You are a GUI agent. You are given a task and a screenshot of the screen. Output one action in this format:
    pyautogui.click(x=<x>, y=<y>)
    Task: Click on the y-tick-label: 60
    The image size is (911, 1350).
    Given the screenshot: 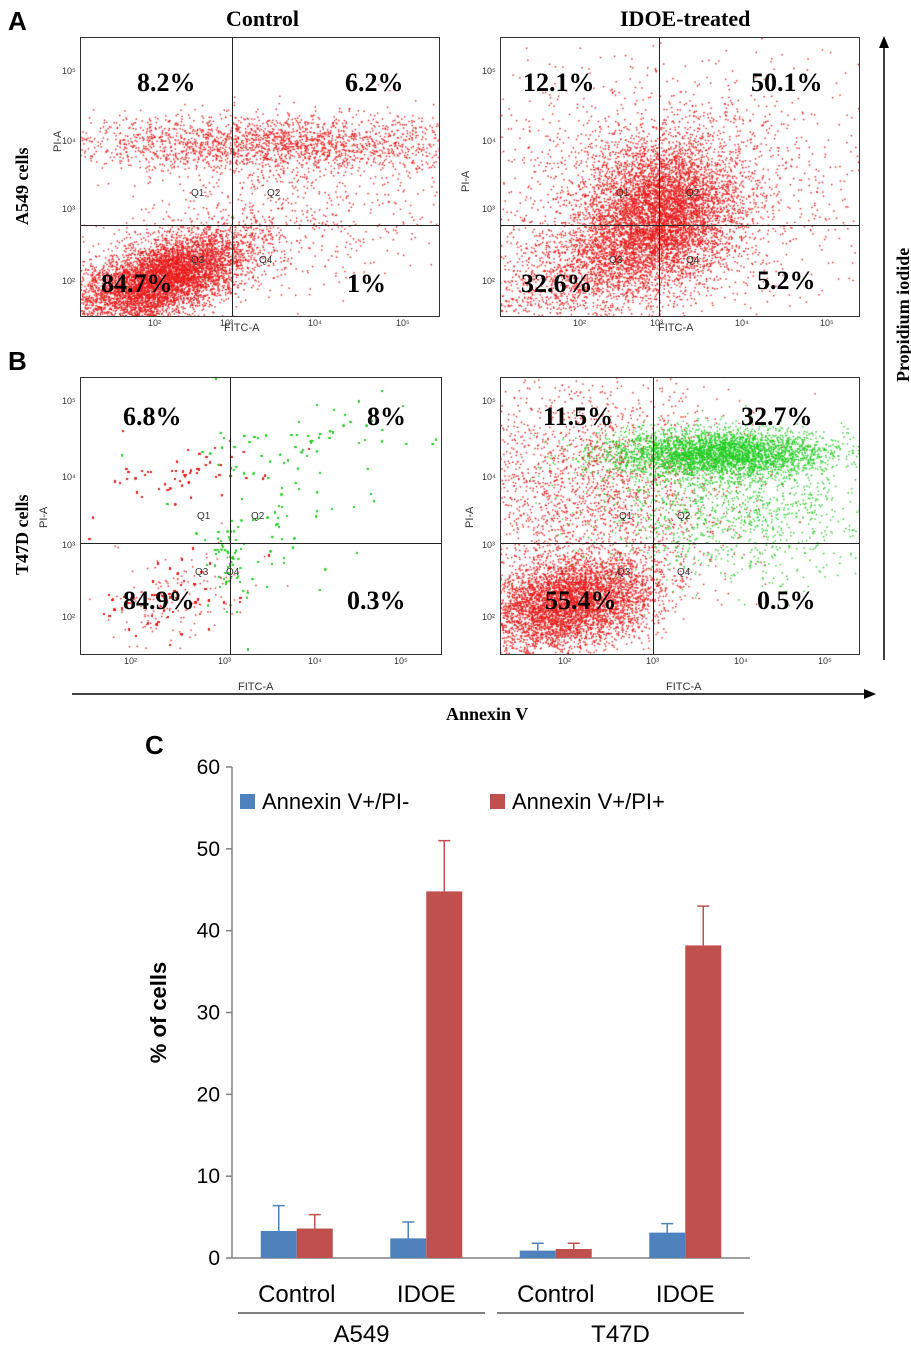 What is the action you would take?
    pyautogui.click(x=208, y=767)
    